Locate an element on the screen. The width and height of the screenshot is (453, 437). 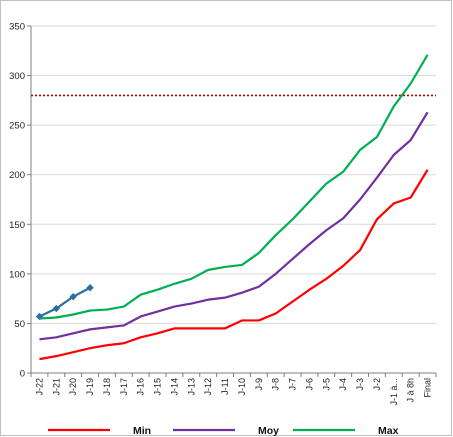
x-tick-label: J-12 is located at coordinates (208, 387).